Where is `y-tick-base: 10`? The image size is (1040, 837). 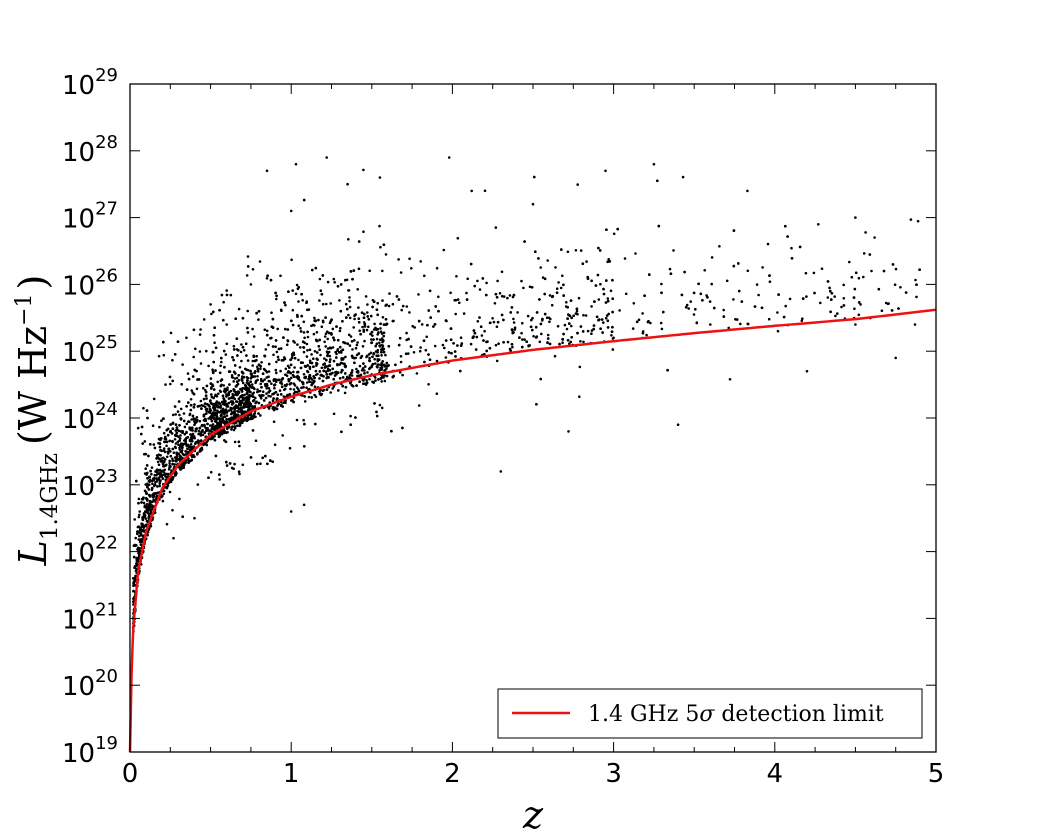
y-tick-base: 10 is located at coordinates (78, 286).